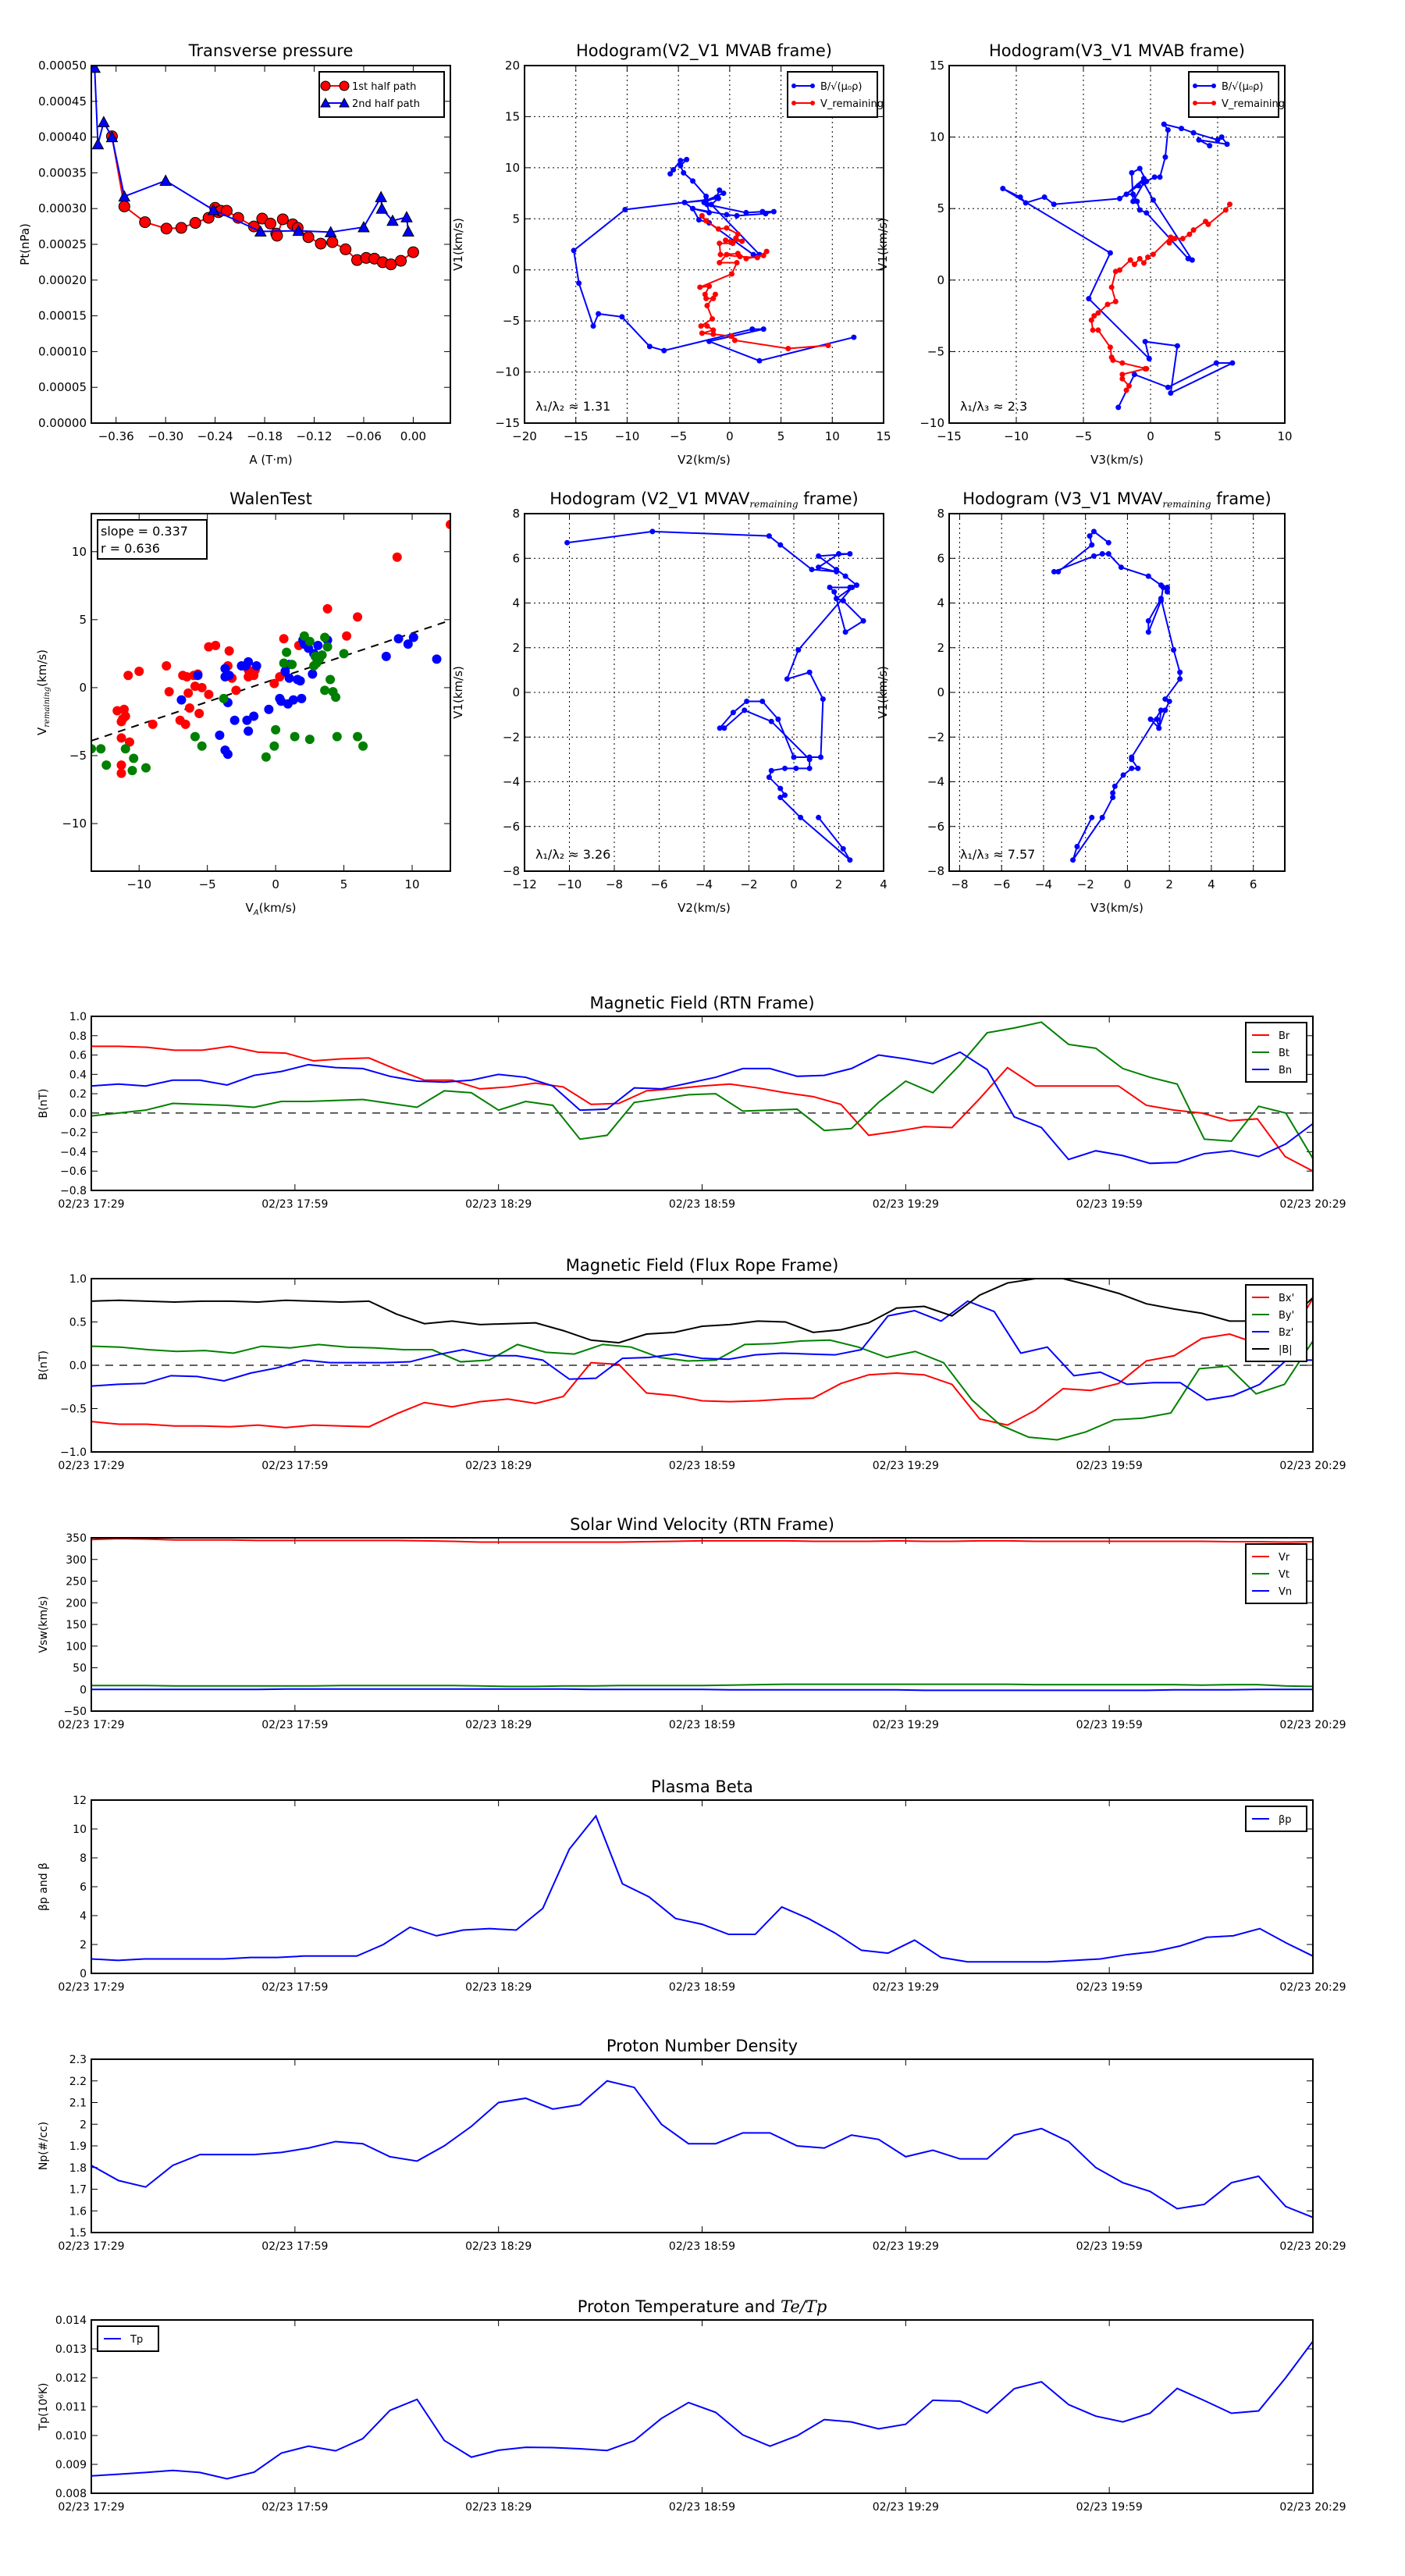  What do you see at coordinates (71, 2320) in the screenshot?
I see `y-tick-label: 0.014` at bounding box center [71, 2320].